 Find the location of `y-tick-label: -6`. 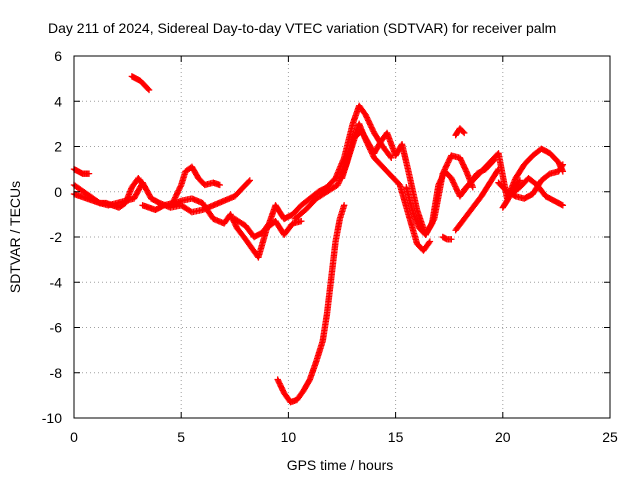

y-tick-label: -6 is located at coordinates (56, 328).